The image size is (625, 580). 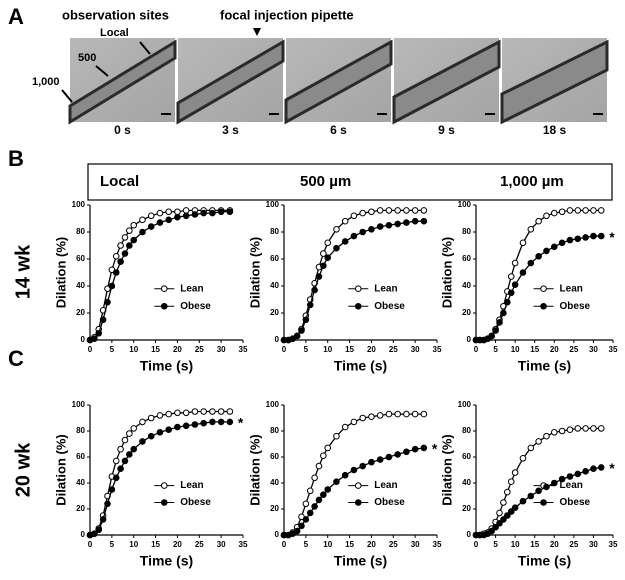 I want to click on legend-label: Obese, so click(x=389, y=306).